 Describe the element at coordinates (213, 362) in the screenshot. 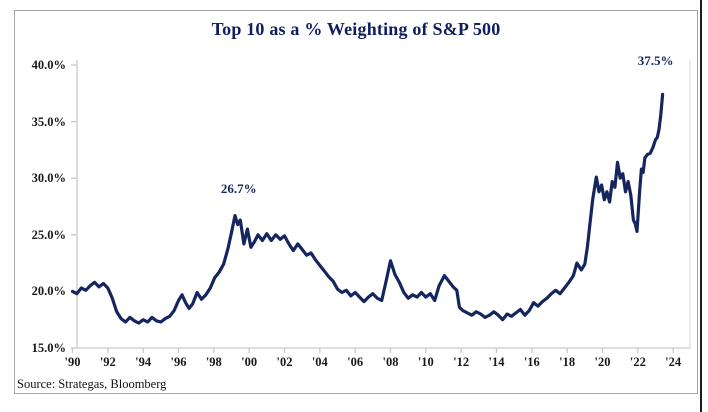

I see `x-tick-label: '98` at that location.